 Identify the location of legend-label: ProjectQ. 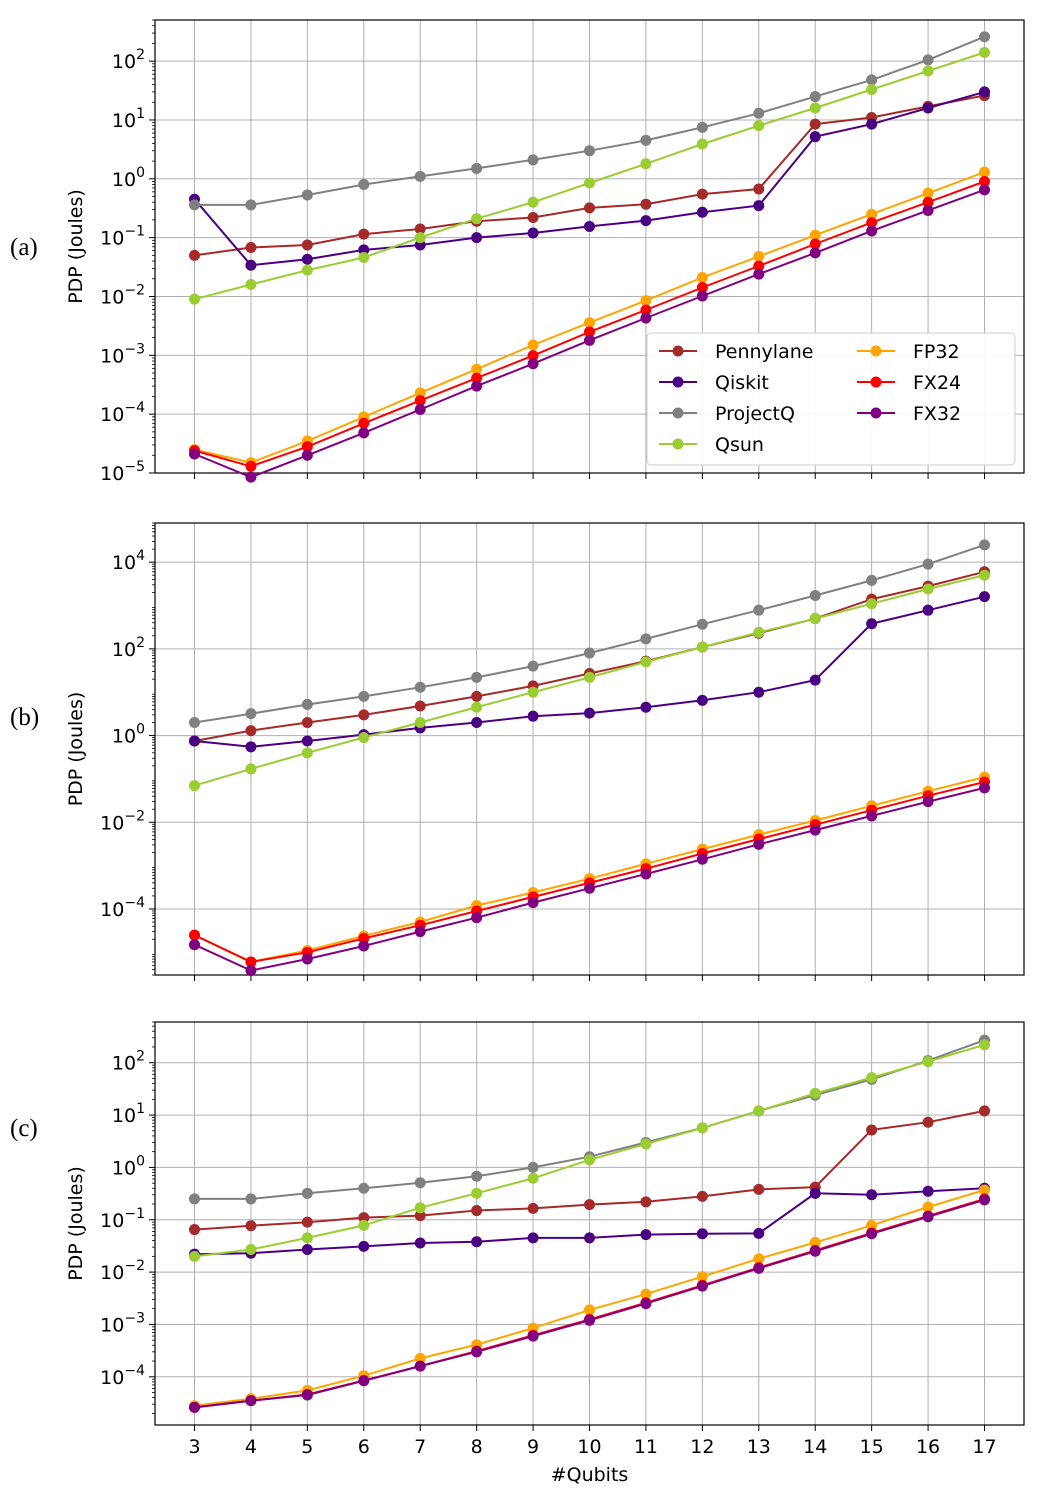
(755, 414).